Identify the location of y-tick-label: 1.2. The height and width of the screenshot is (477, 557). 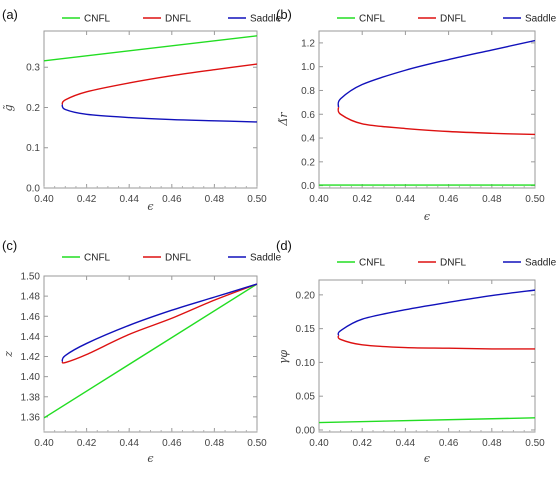
(308, 43).